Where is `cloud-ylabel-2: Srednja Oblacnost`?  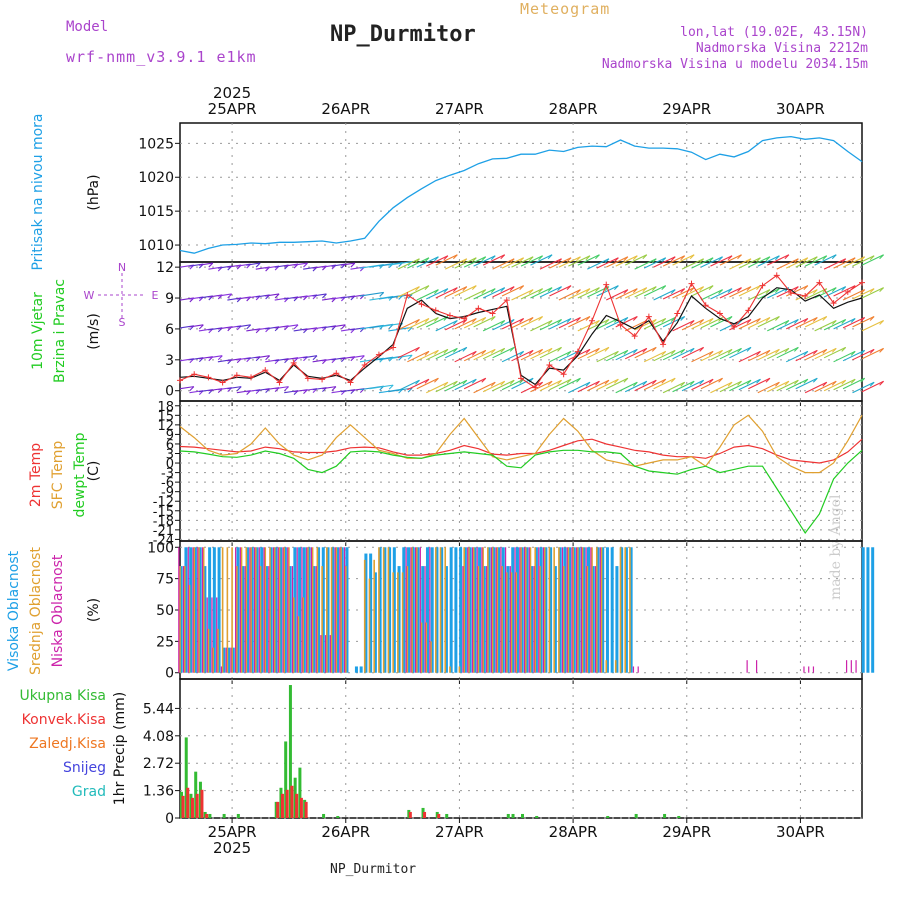
cloud-ylabel-2: Srednja Oblacnost is located at coordinates (36, 611).